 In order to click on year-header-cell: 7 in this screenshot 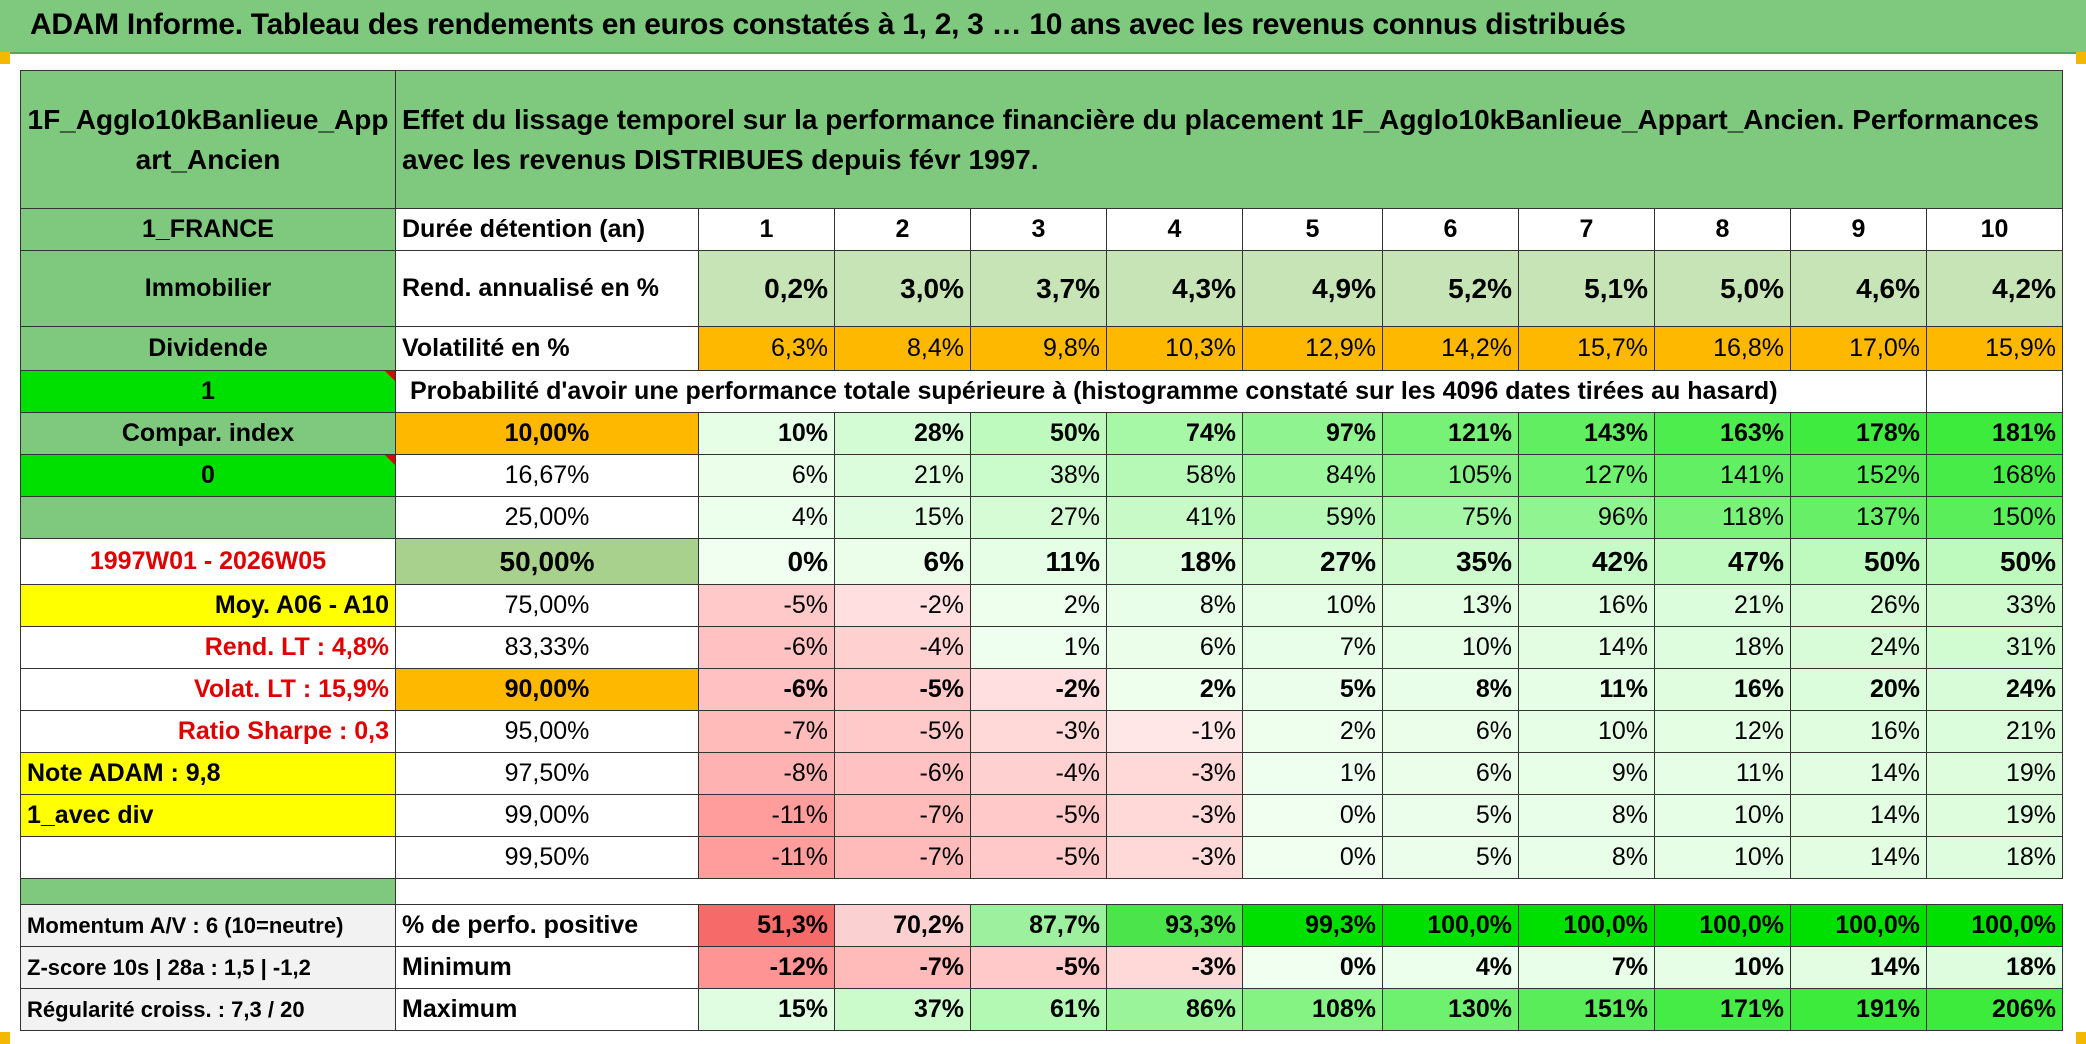, I will do `click(1586, 229)`.